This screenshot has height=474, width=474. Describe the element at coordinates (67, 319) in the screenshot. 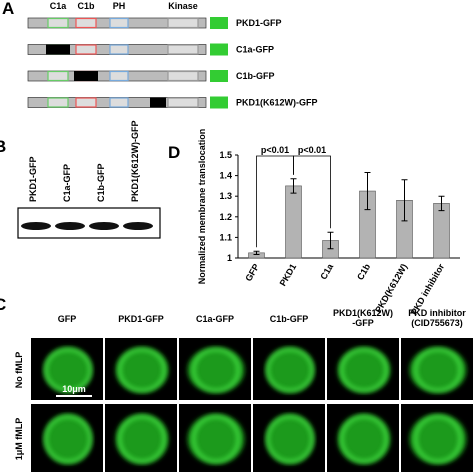

I see `column-header: GFP` at that location.